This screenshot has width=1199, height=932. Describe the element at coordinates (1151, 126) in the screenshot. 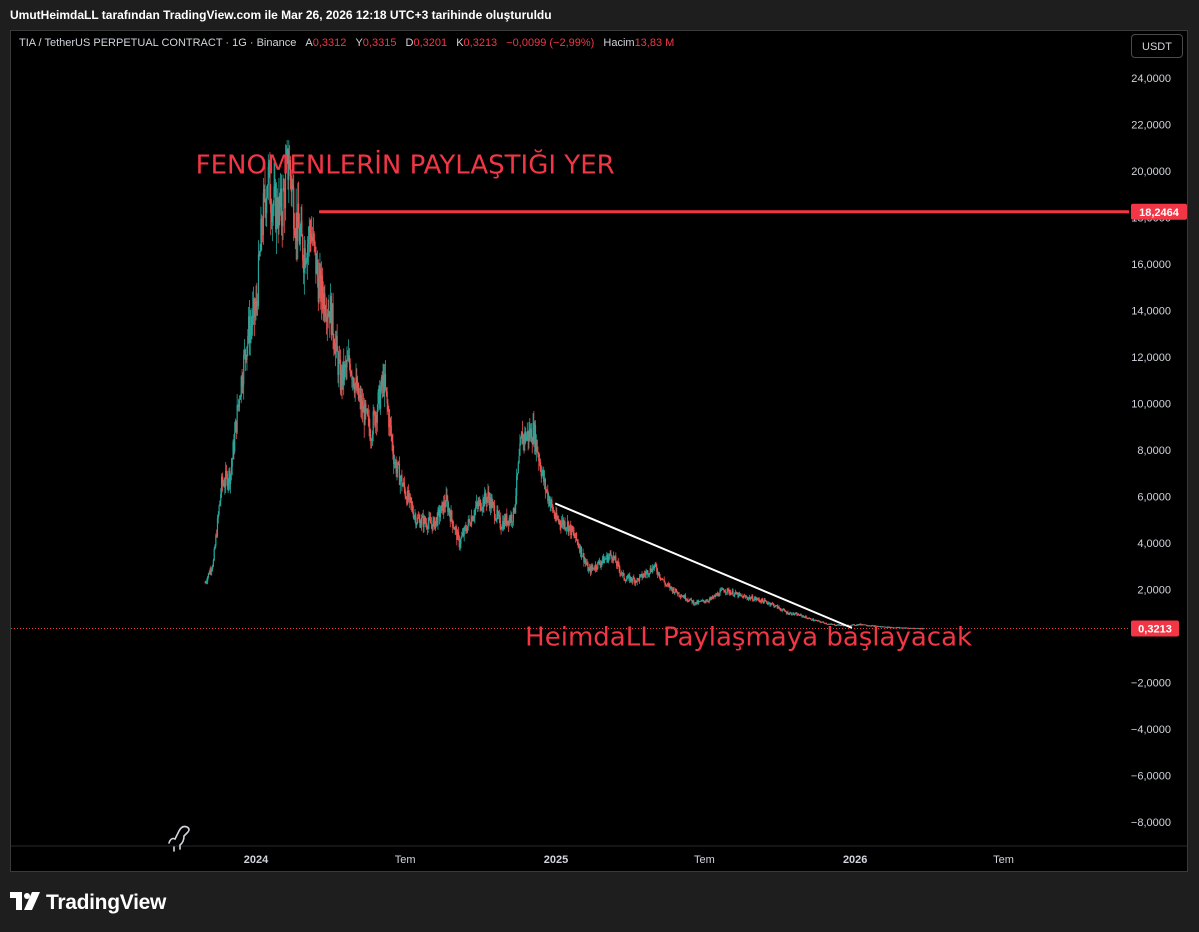

I see `y-tick-label: 22,0000` at that location.